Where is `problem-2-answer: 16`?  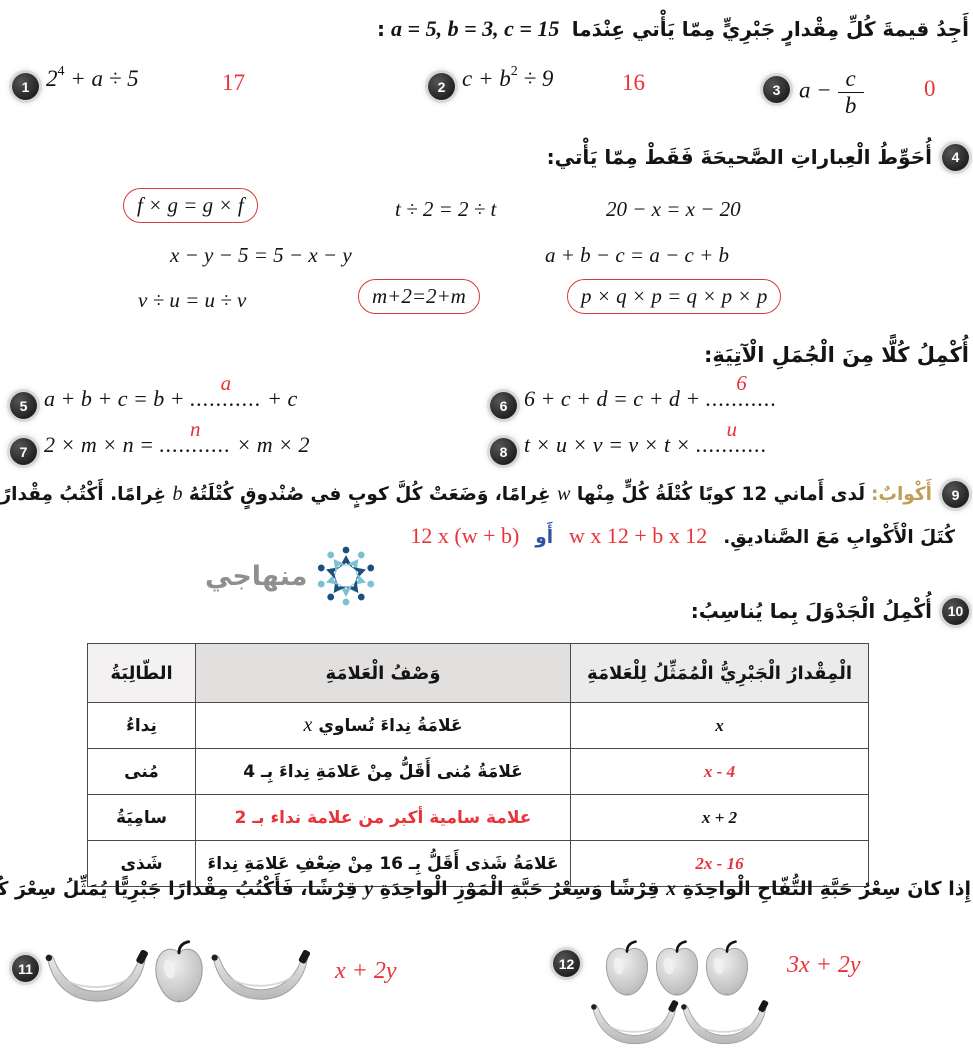 problem-2-answer: 16 is located at coordinates (633, 82).